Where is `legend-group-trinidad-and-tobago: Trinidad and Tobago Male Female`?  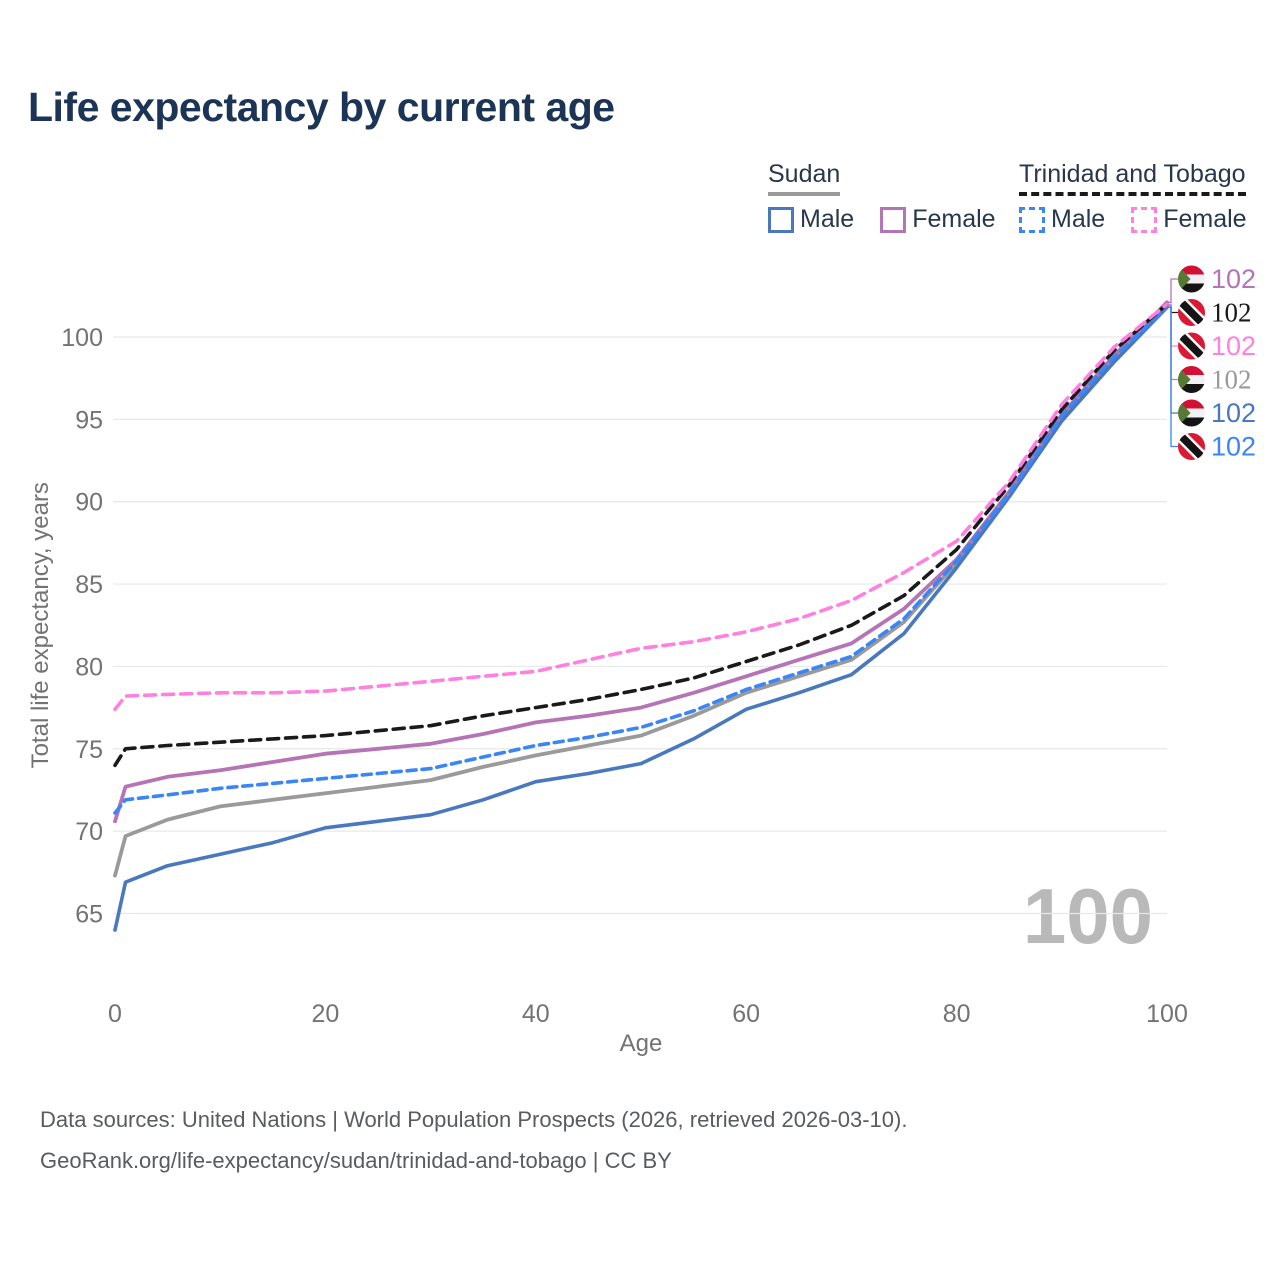
legend-group-trinidad-and-tobago: Trinidad and Tobago Male Female is located at coordinates (1133, 197).